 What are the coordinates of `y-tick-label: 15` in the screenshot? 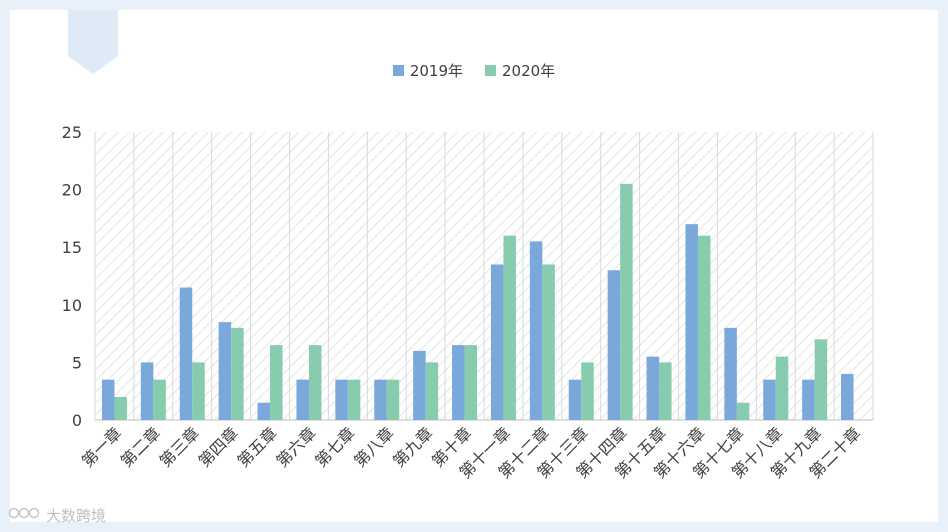 It's located at (72, 247).